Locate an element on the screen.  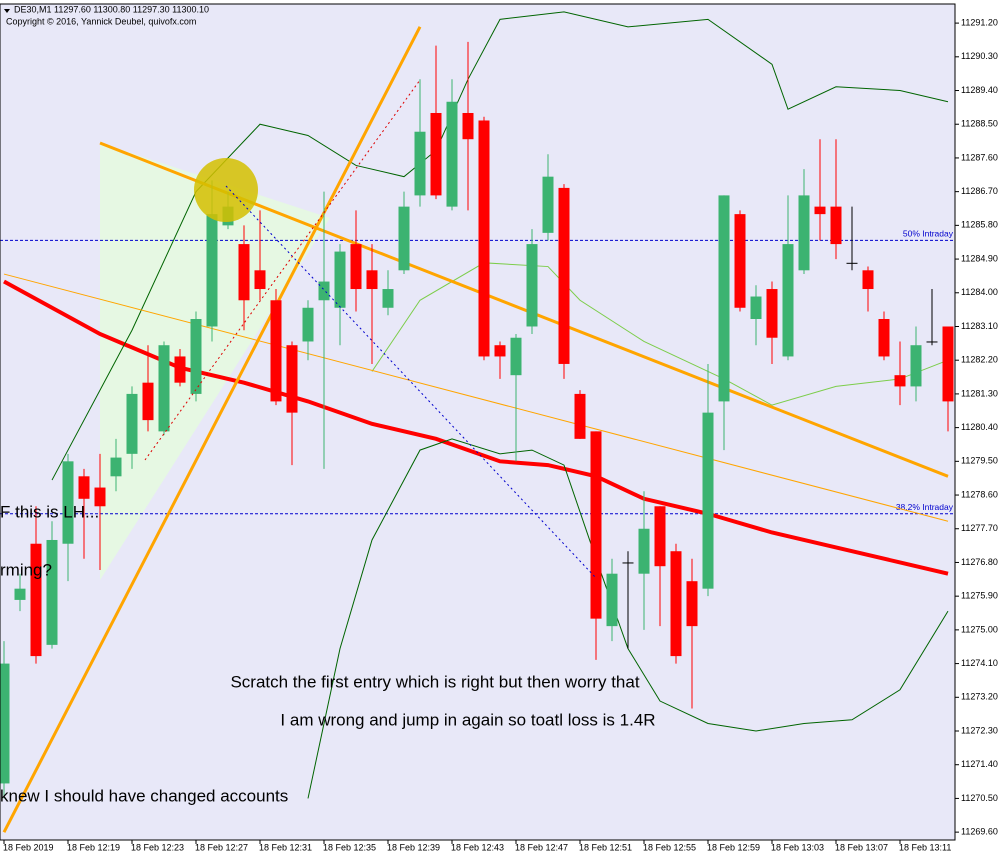
x-tick-label: 18 Feb 12:43 is located at coordinates (477, 847).